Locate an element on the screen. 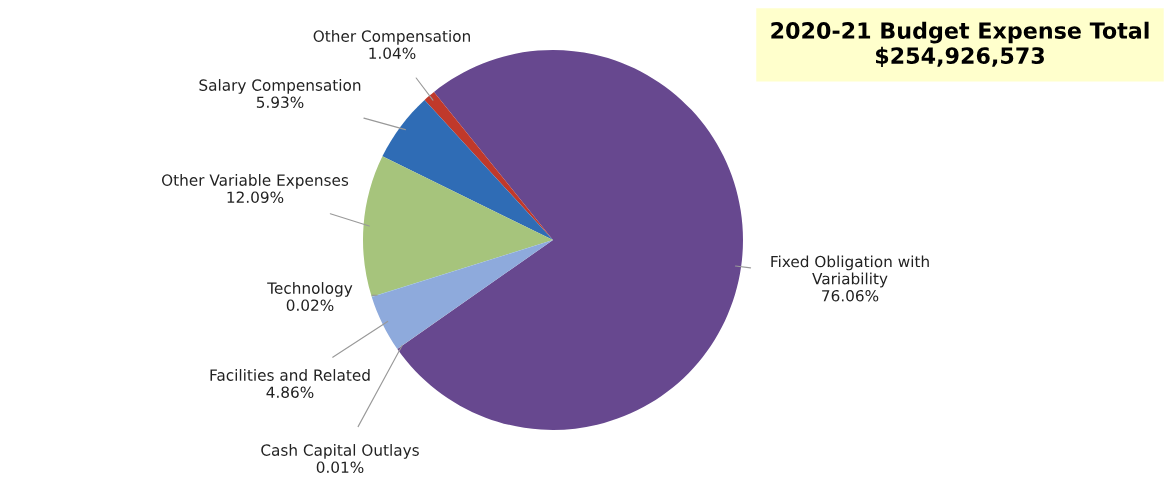 The height and width of the screenshot is (484, 1166). slice-label: Facilities and Related is located at coordinates (290, 375).